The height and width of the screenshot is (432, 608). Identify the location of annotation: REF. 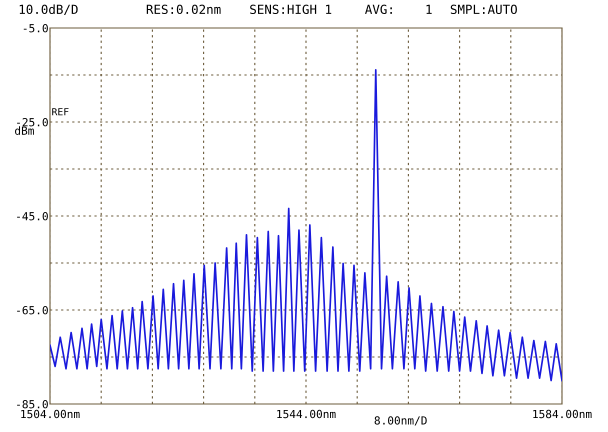
(60, 112).